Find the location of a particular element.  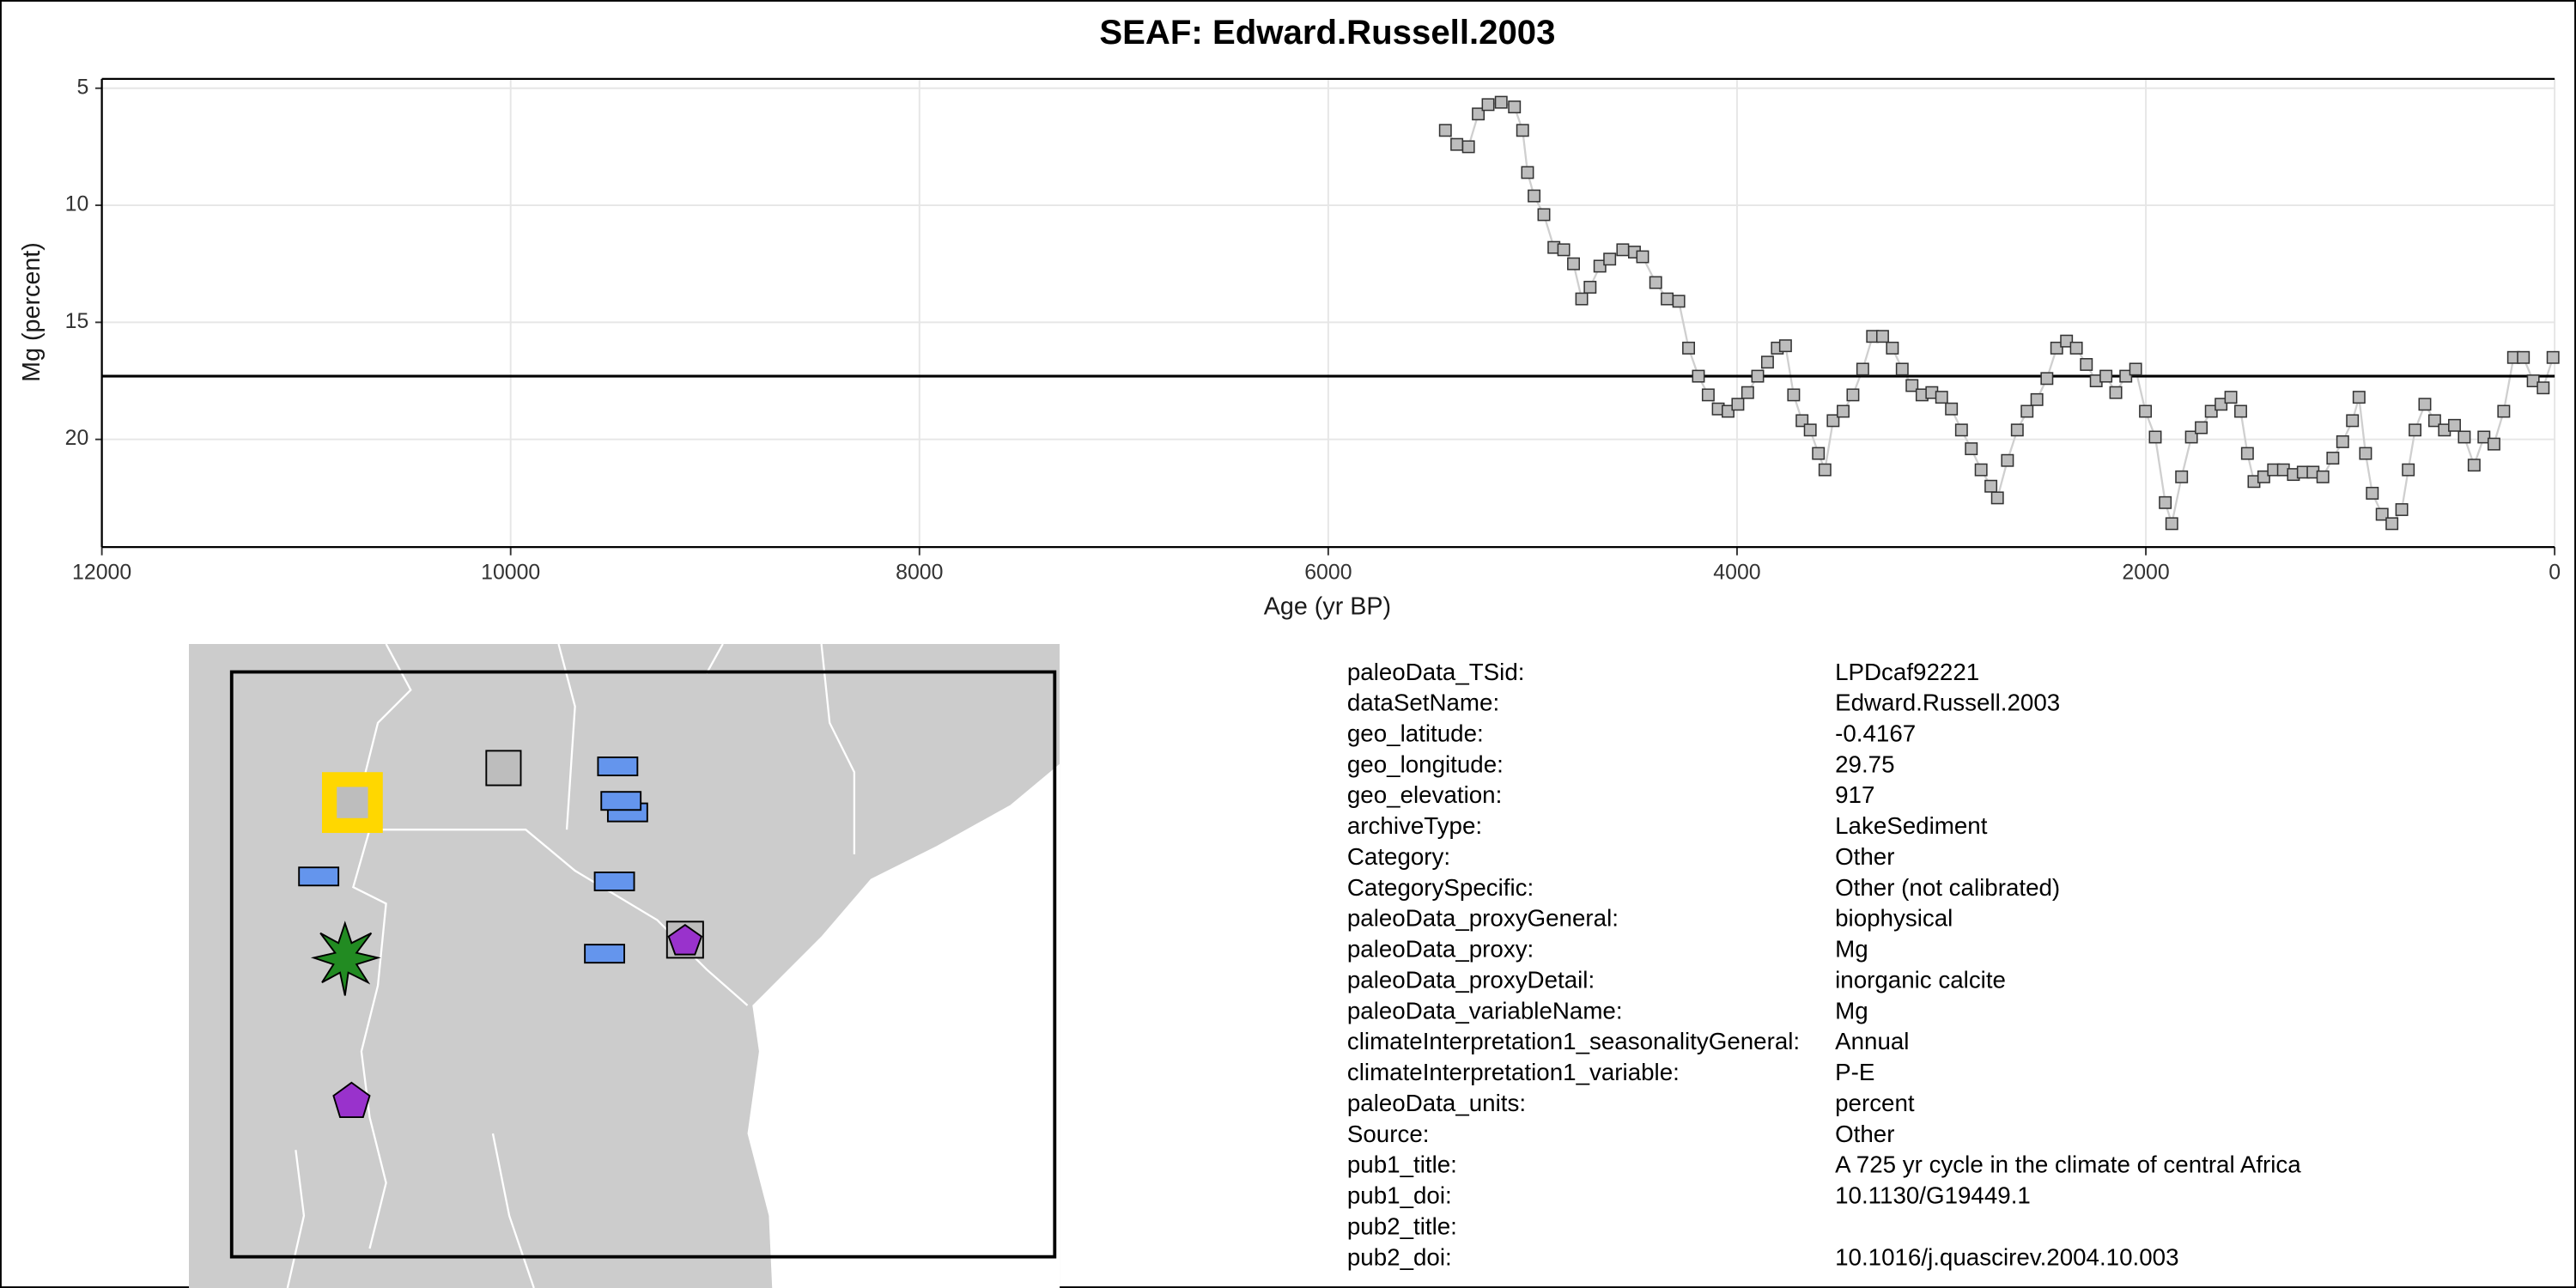

metadata-key: geo_longitude: is located at coordinates (1426, 764).